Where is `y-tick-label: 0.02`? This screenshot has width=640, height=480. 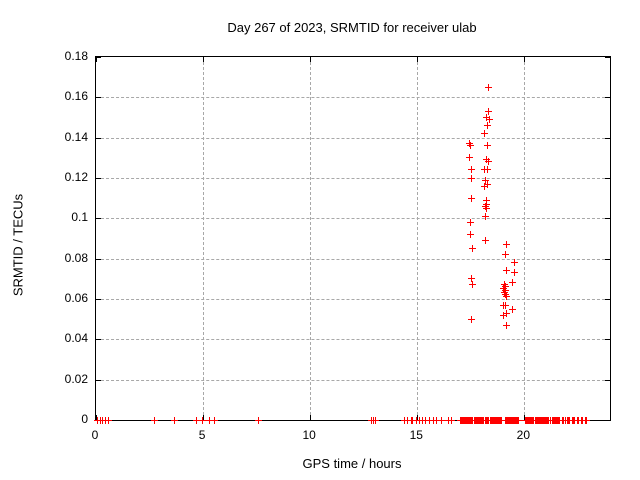 y-tick-label: 0.02 is located at coordinates (76, 378).